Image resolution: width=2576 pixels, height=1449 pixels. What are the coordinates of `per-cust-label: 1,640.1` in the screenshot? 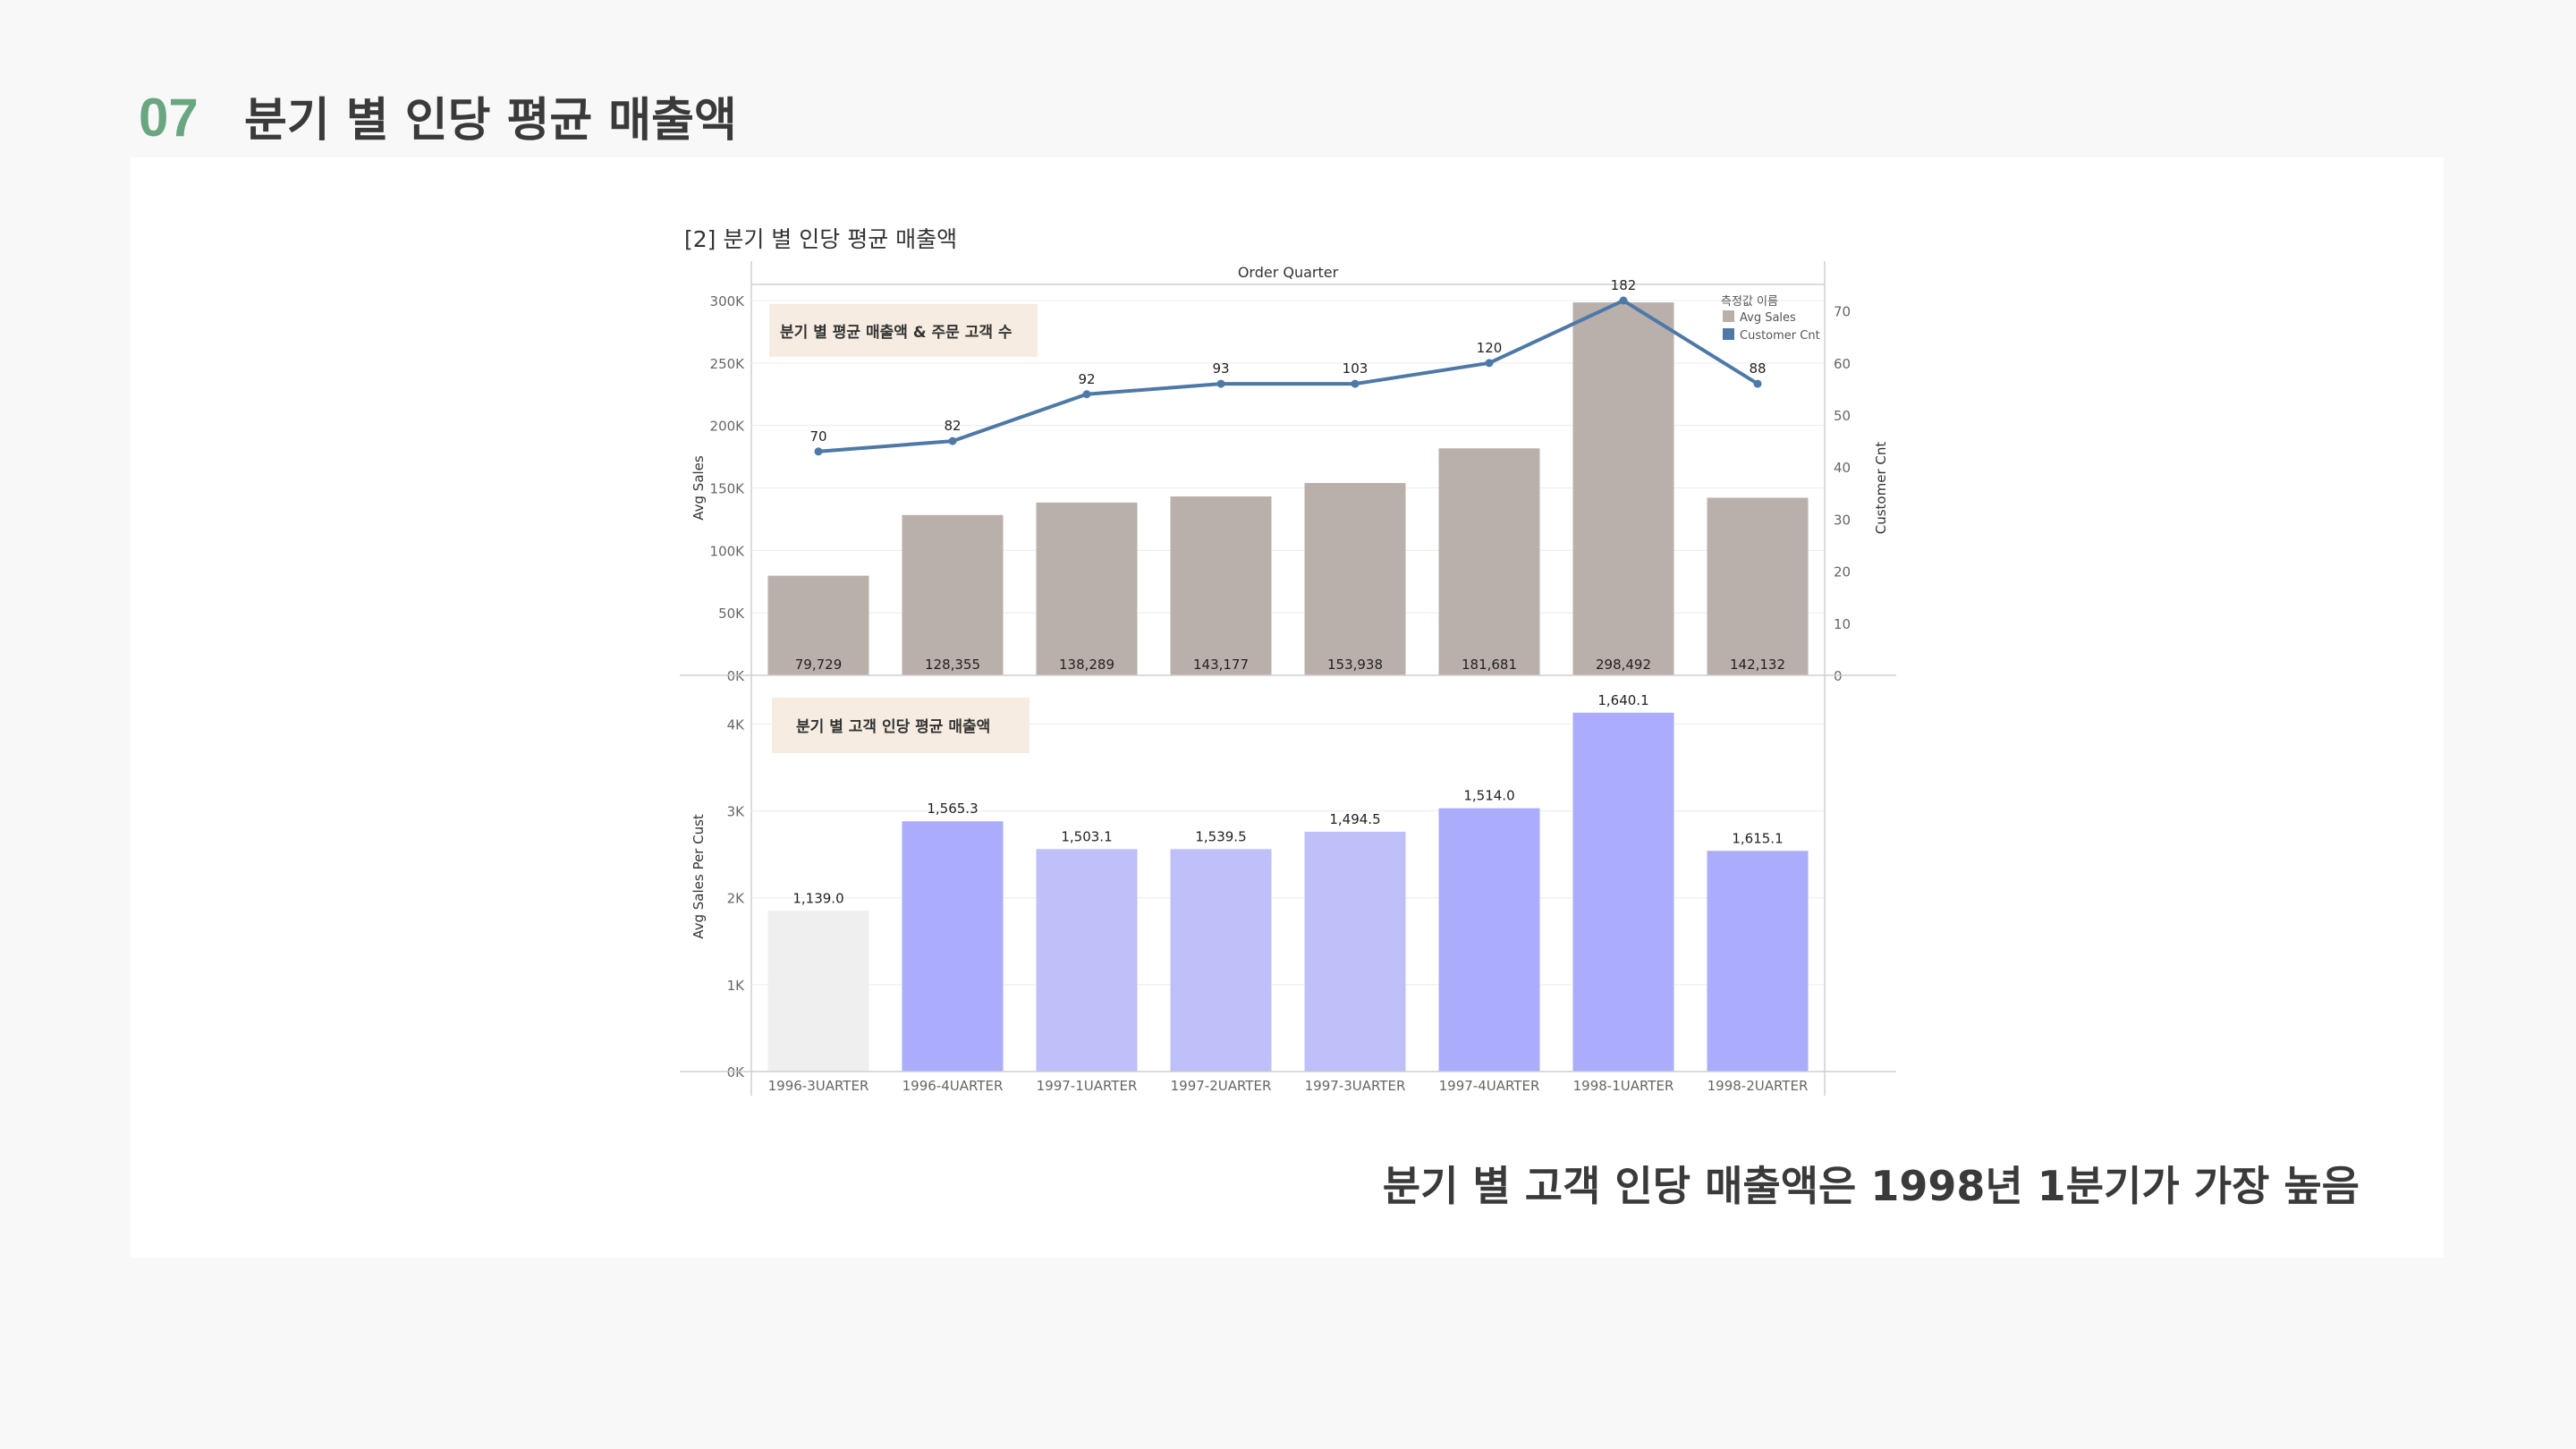 It's located at (1622, 700).